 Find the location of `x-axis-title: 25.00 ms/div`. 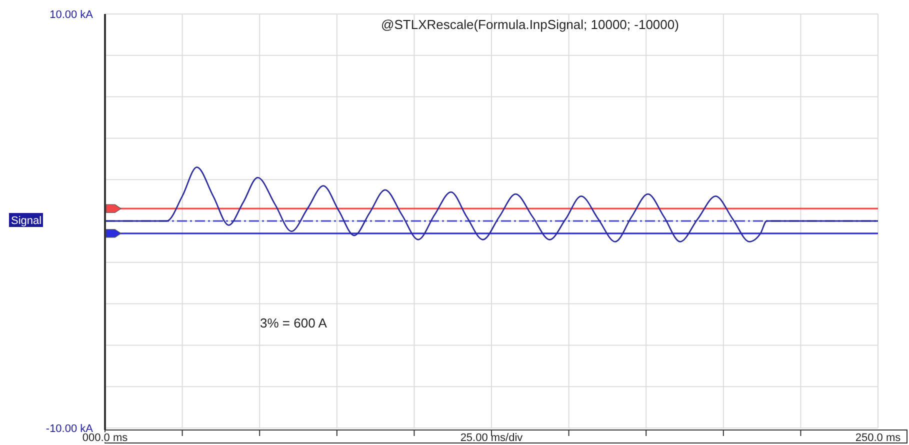

x-axis-title: 25.00 ms/div is located at coordinates (492, 438).